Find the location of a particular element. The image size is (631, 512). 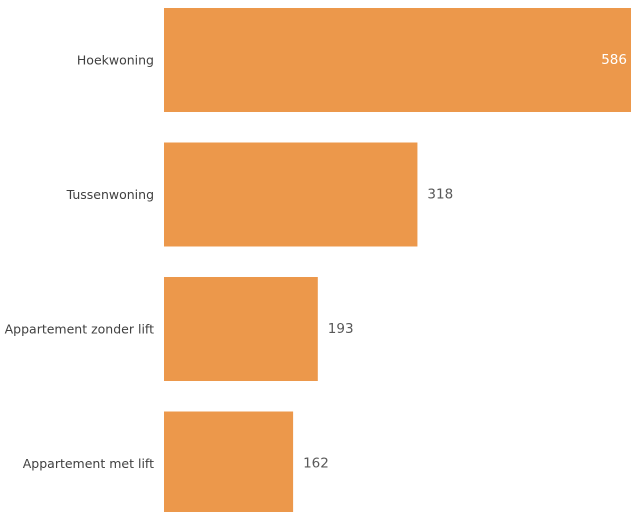

value-label-2: 193 is located at coordinates (341, 329).